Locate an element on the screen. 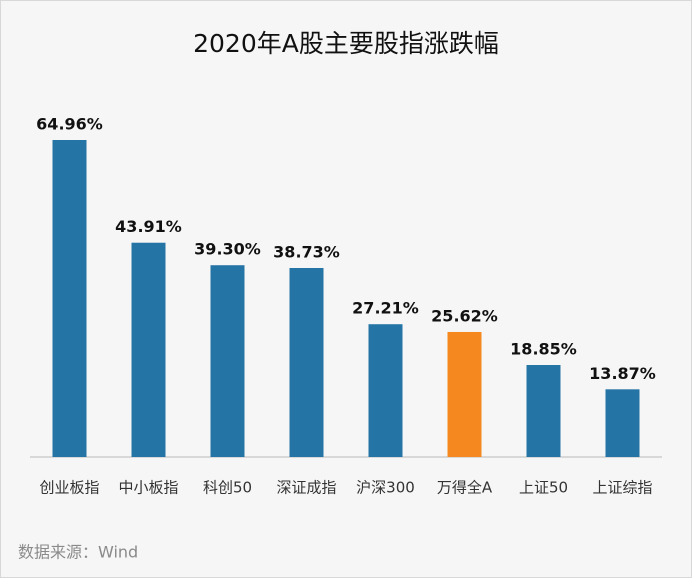  value-label: 18.85% is located at coordinates (543, 349).